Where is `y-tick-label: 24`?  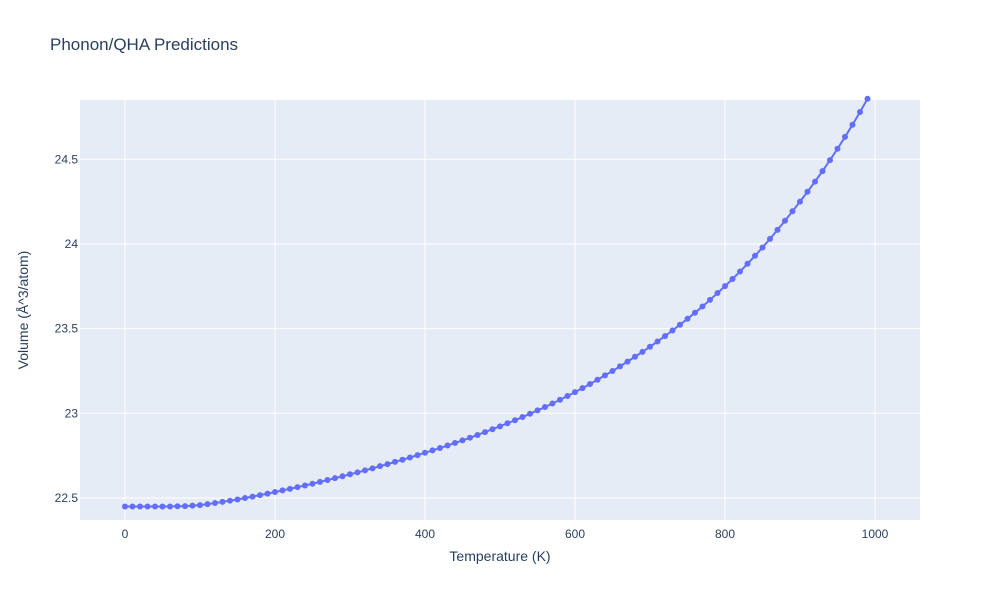
y-tick-label: 24 is located at coordinates (72, 244).